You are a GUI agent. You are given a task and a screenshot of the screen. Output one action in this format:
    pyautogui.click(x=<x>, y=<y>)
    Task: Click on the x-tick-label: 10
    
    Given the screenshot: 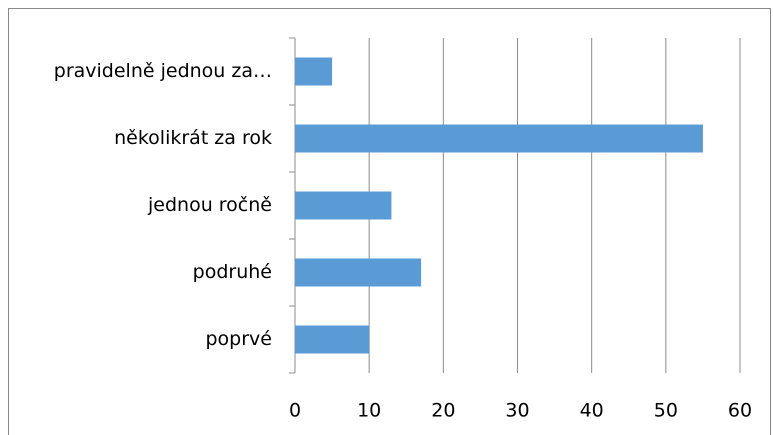 What is the action you would take?
    pyautogui.click(x=369, y=411)
    